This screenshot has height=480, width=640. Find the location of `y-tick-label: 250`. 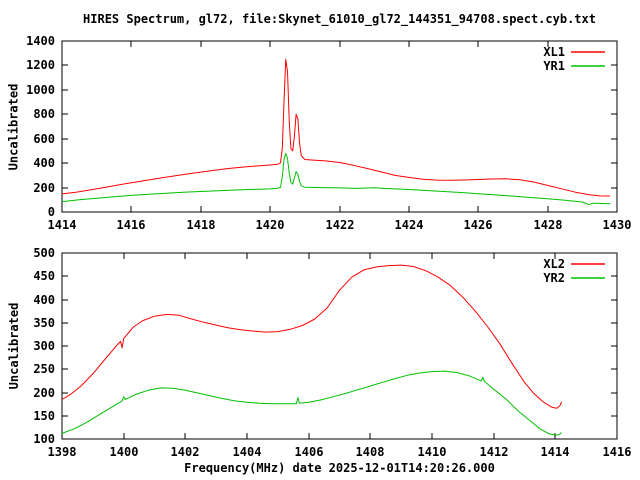

y-tick-label: 250 is located at coordinates (44, 369).